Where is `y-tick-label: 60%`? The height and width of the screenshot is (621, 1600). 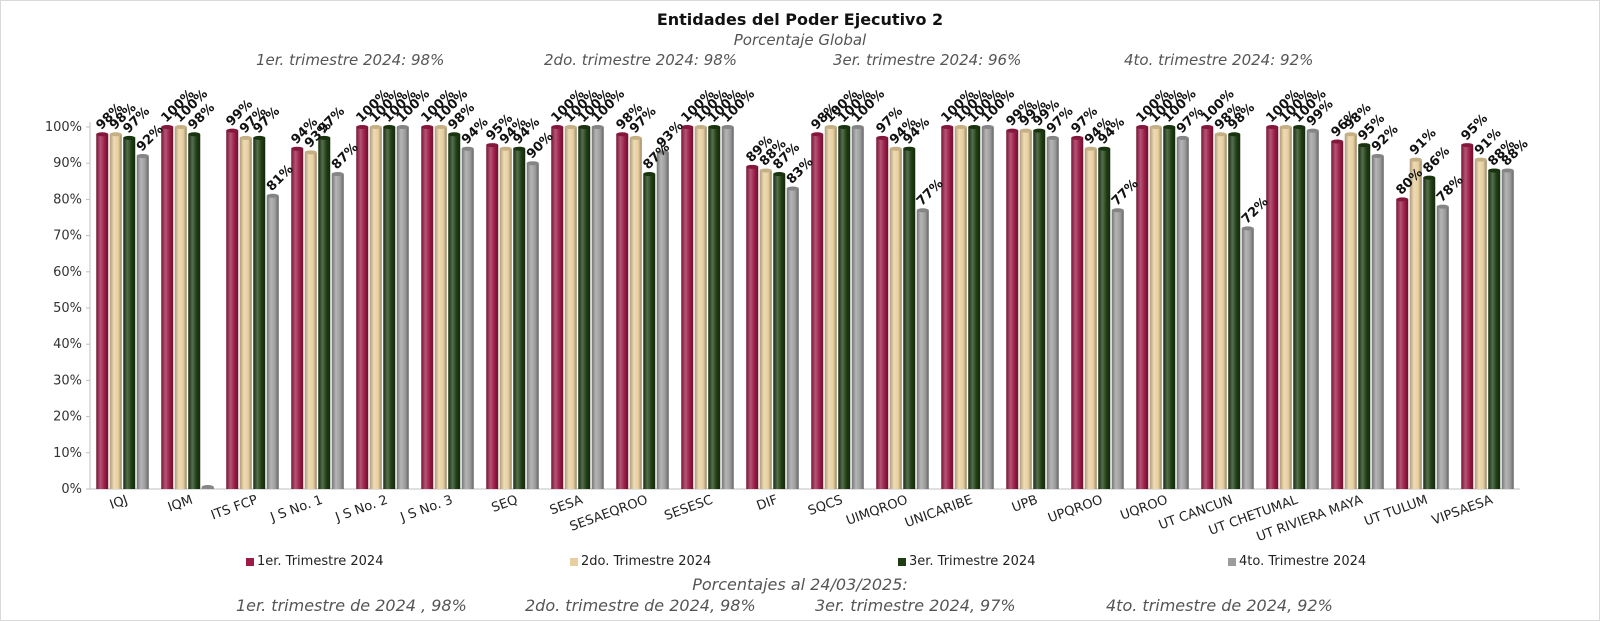 y-tick-label: 60% is located at coordinates (67, 272).